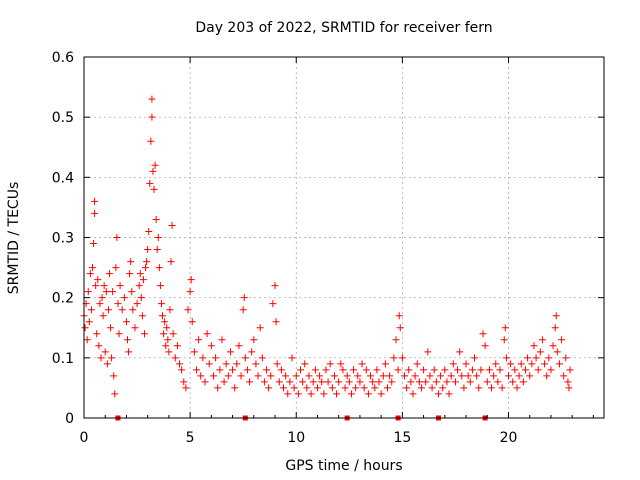  What do you see at coordinates (63, 118) in the screenshot?
I see `y-tick-label: 0.5` at bounding box center [63, 118].